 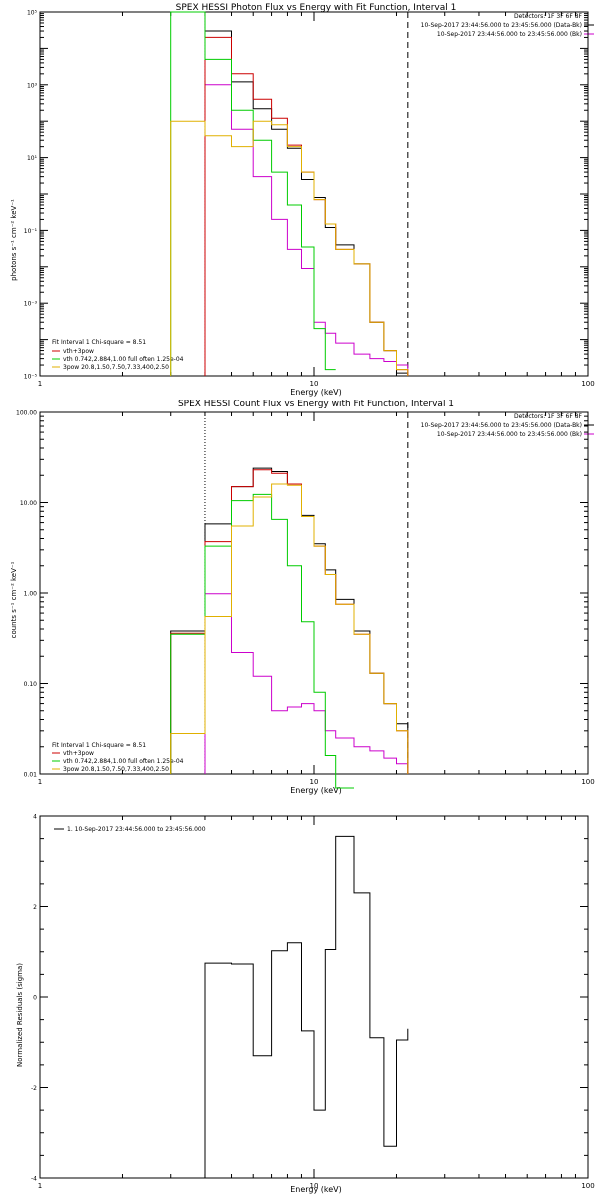 I want to click on y-tick-label: 10.00, so click(x=28, y=503).